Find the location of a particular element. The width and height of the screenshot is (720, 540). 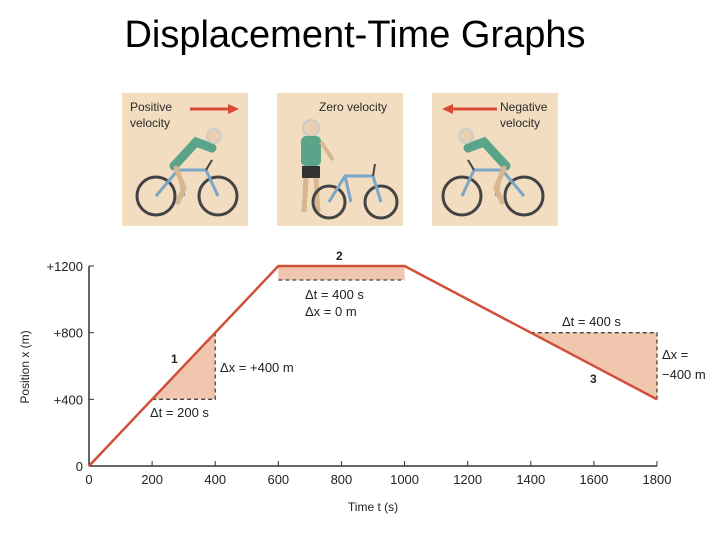

segment-1-guide is located at coordinates (184, 366).